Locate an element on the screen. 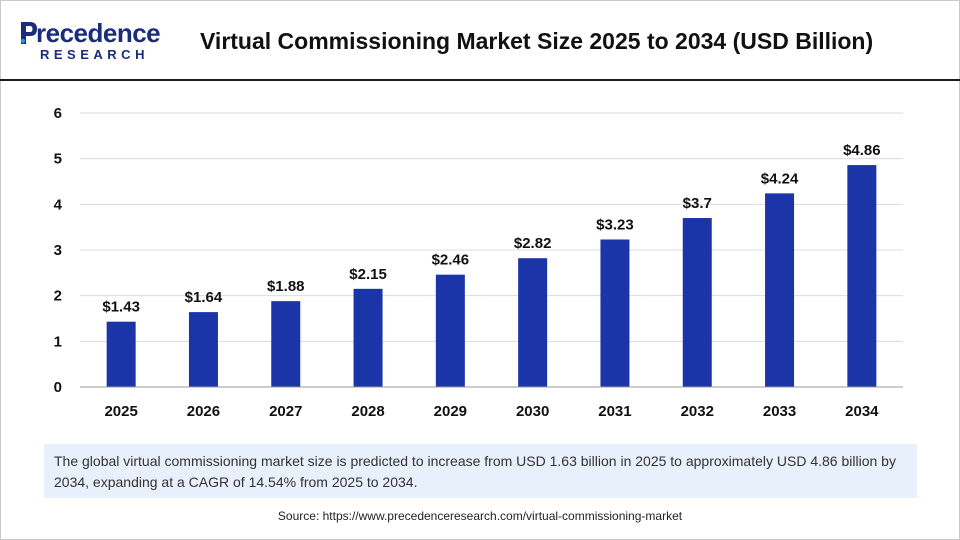 The width and height of the screenshot is (960, 540). bar-value-label: $1.64 is located at coordinates (204, 297).